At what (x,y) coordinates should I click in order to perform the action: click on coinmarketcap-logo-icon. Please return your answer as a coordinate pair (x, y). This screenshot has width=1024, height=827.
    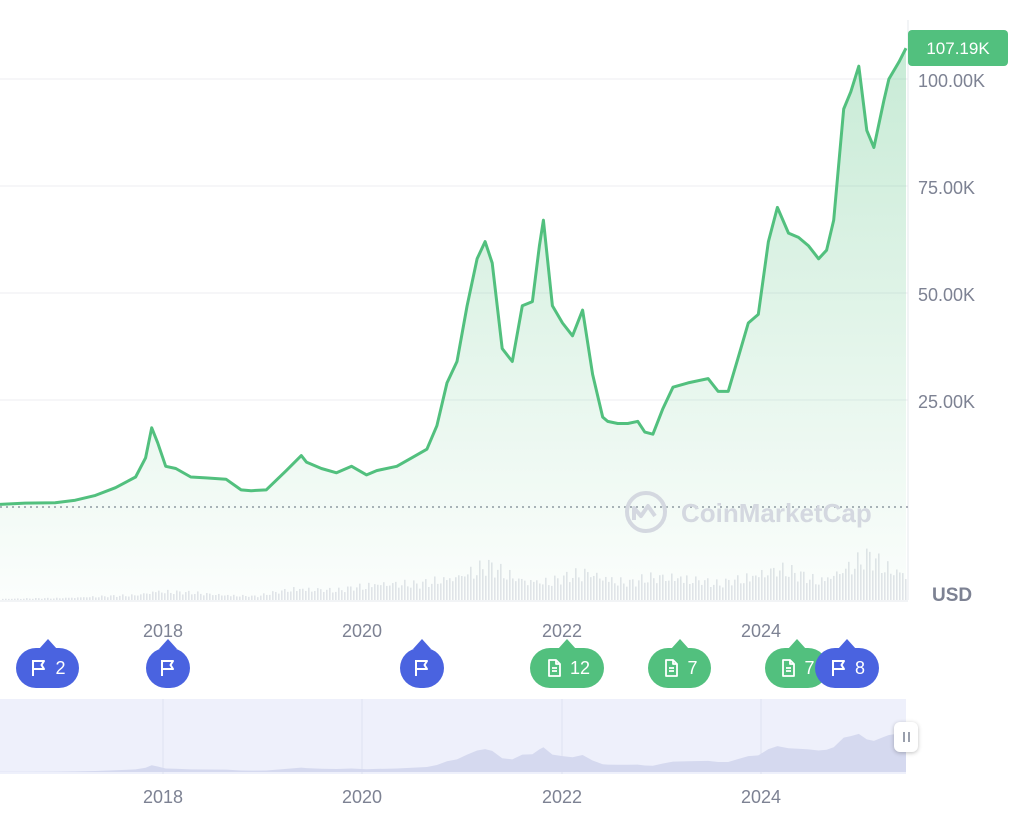
    Looking at the image, I should click on (646, 512).